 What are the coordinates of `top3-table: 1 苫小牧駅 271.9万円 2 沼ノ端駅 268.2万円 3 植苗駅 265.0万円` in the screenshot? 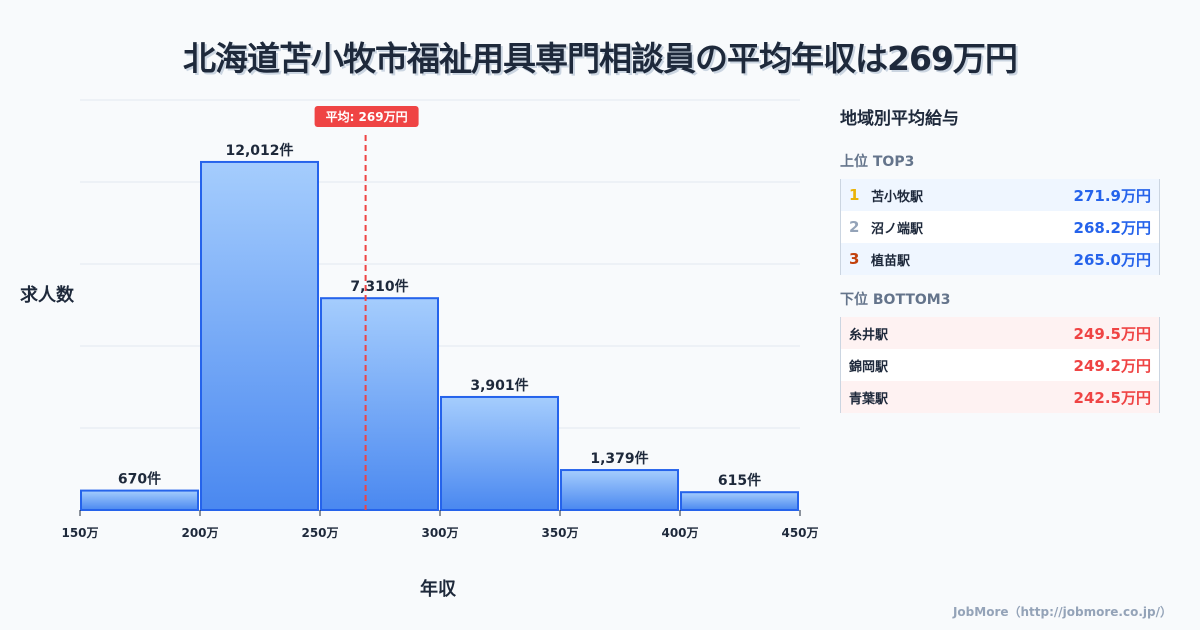 It's located at (1000, 227).